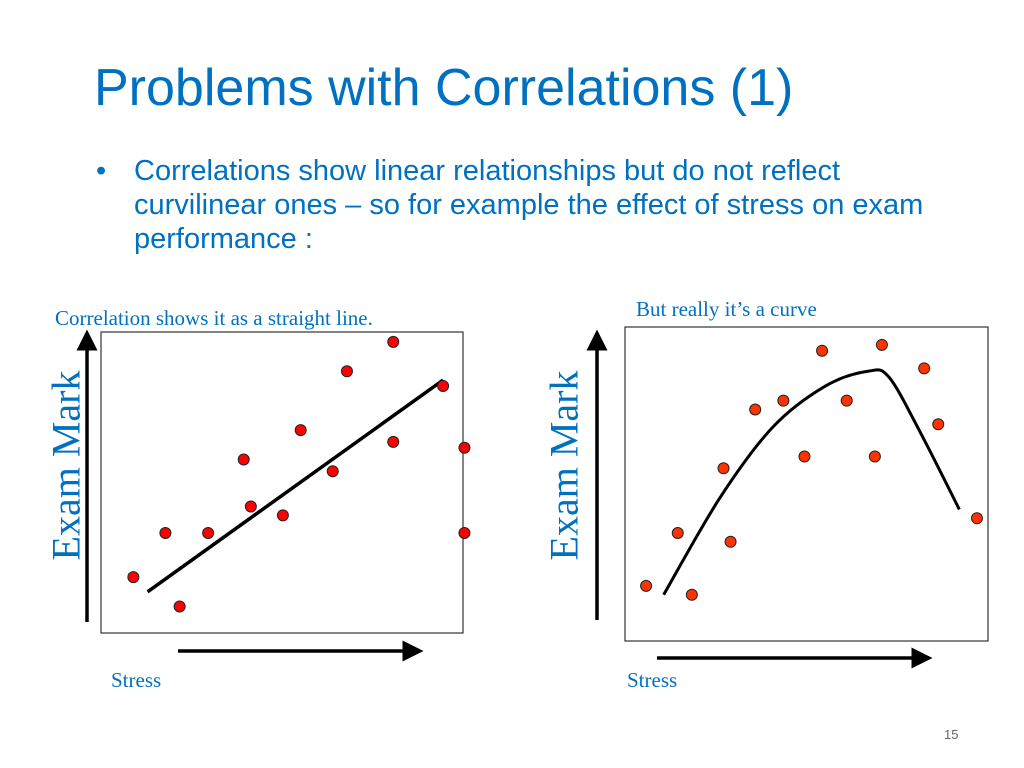 The image size is (1024, 768). Describe the element at coordinates (295, 486) in the screenshot. I see `linear-fit-line` at that location.